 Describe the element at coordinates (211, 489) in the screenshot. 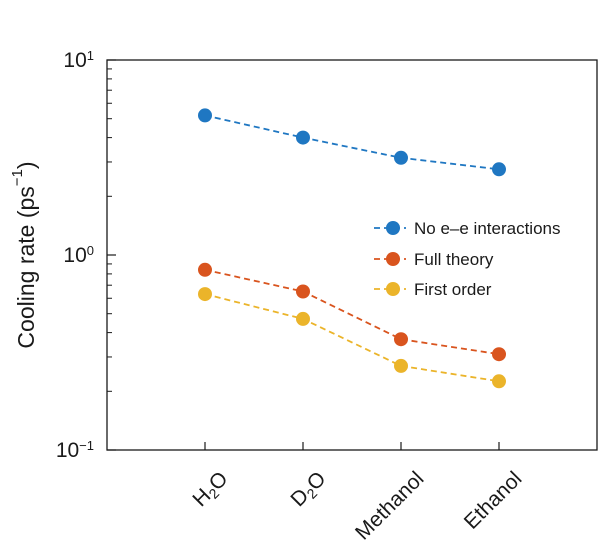

I see `x-tick-label: H2O` at that location.